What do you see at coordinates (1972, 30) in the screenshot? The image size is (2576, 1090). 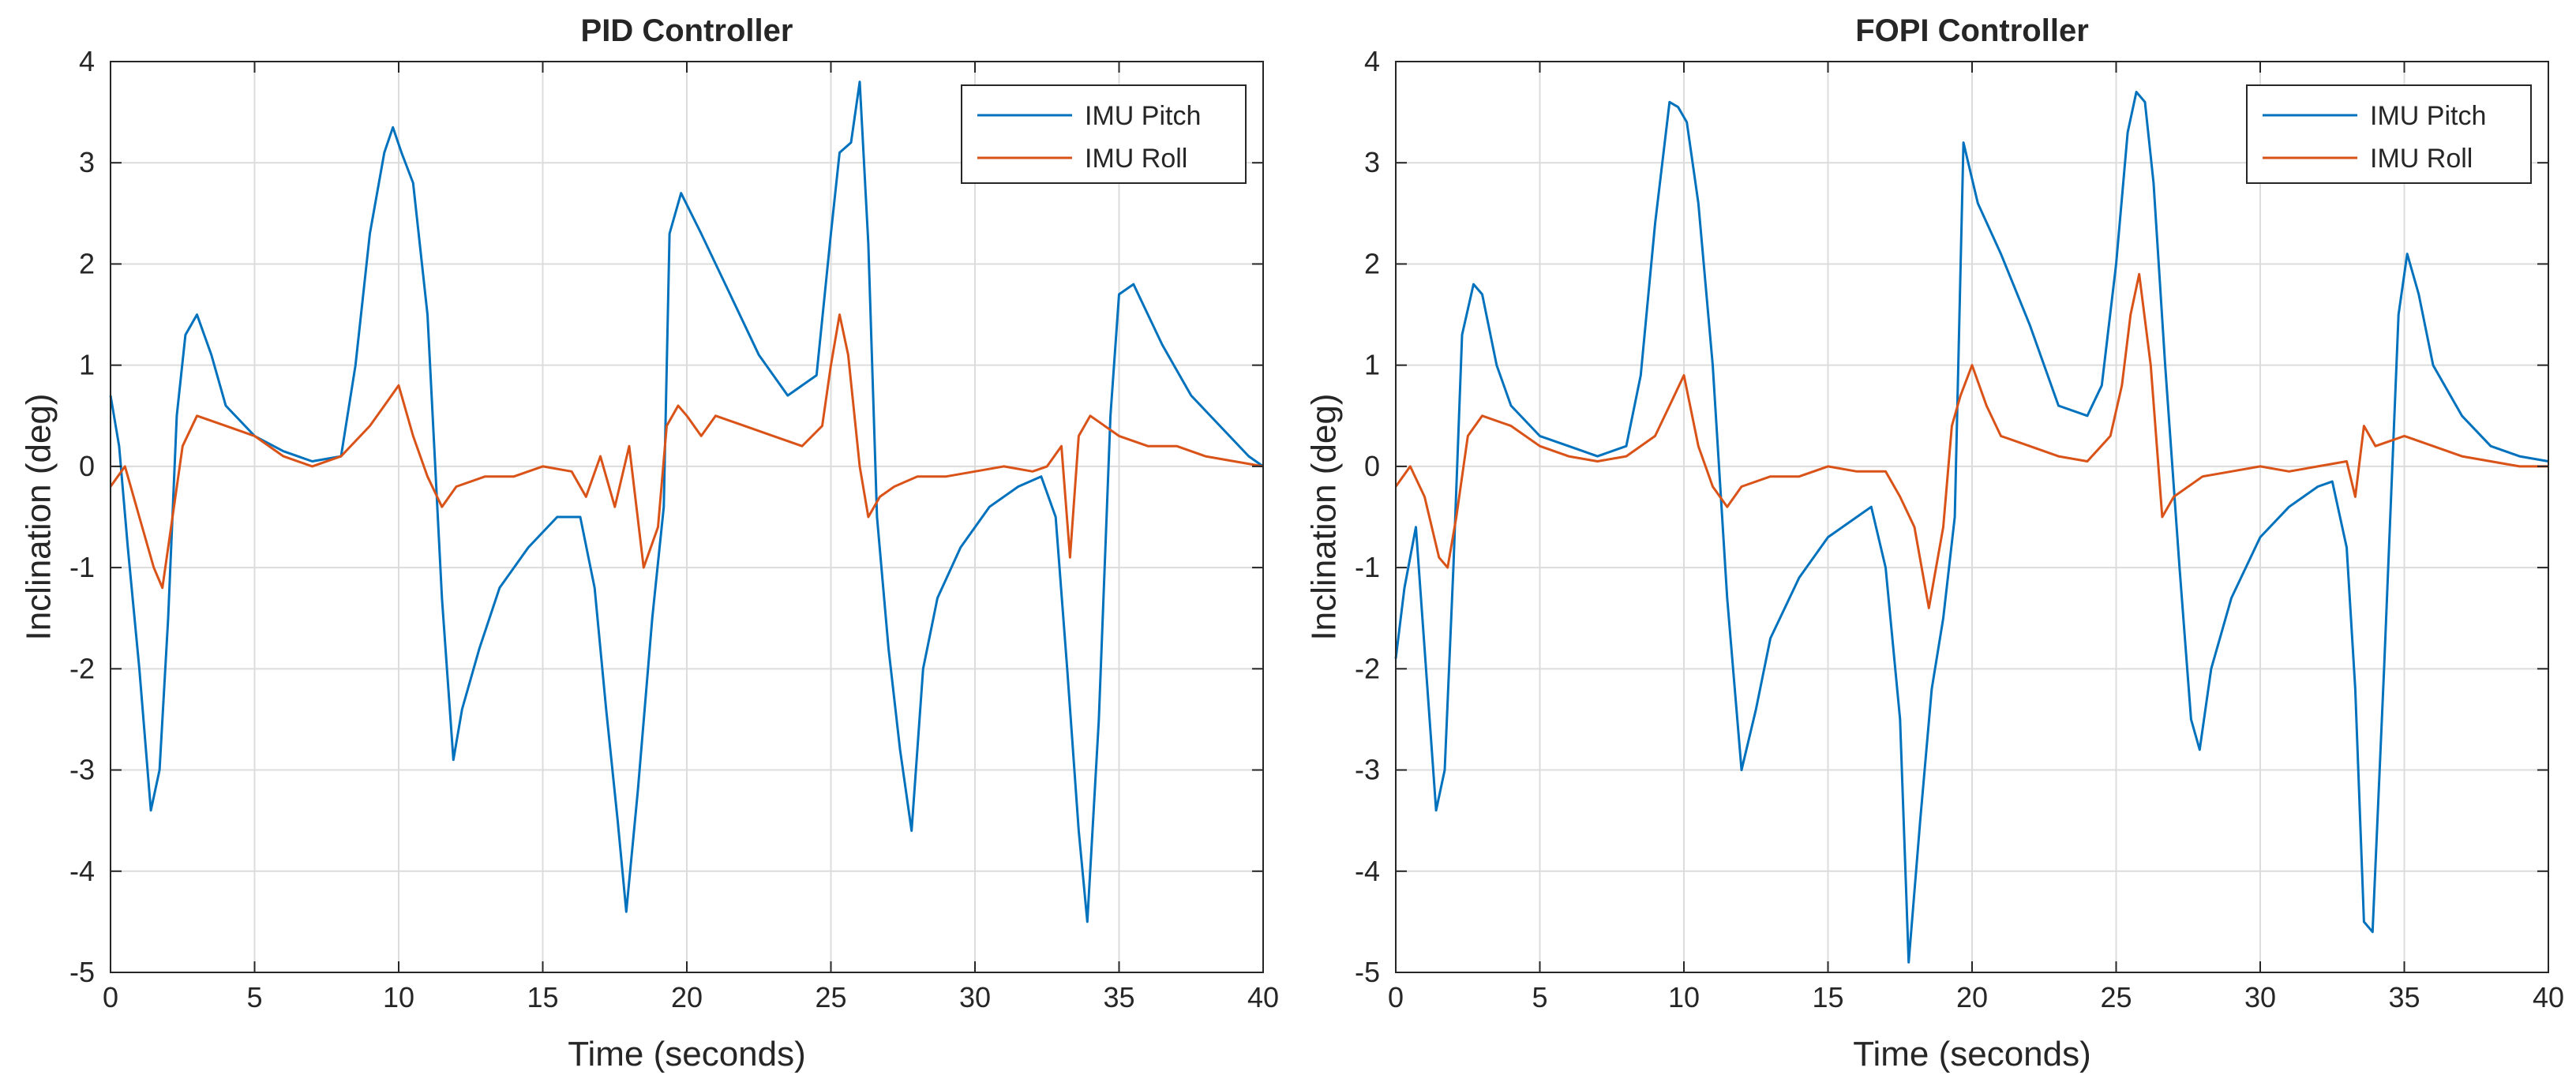 I see `chart-title: FOPI Controller` at bounding box center [1972, 30].